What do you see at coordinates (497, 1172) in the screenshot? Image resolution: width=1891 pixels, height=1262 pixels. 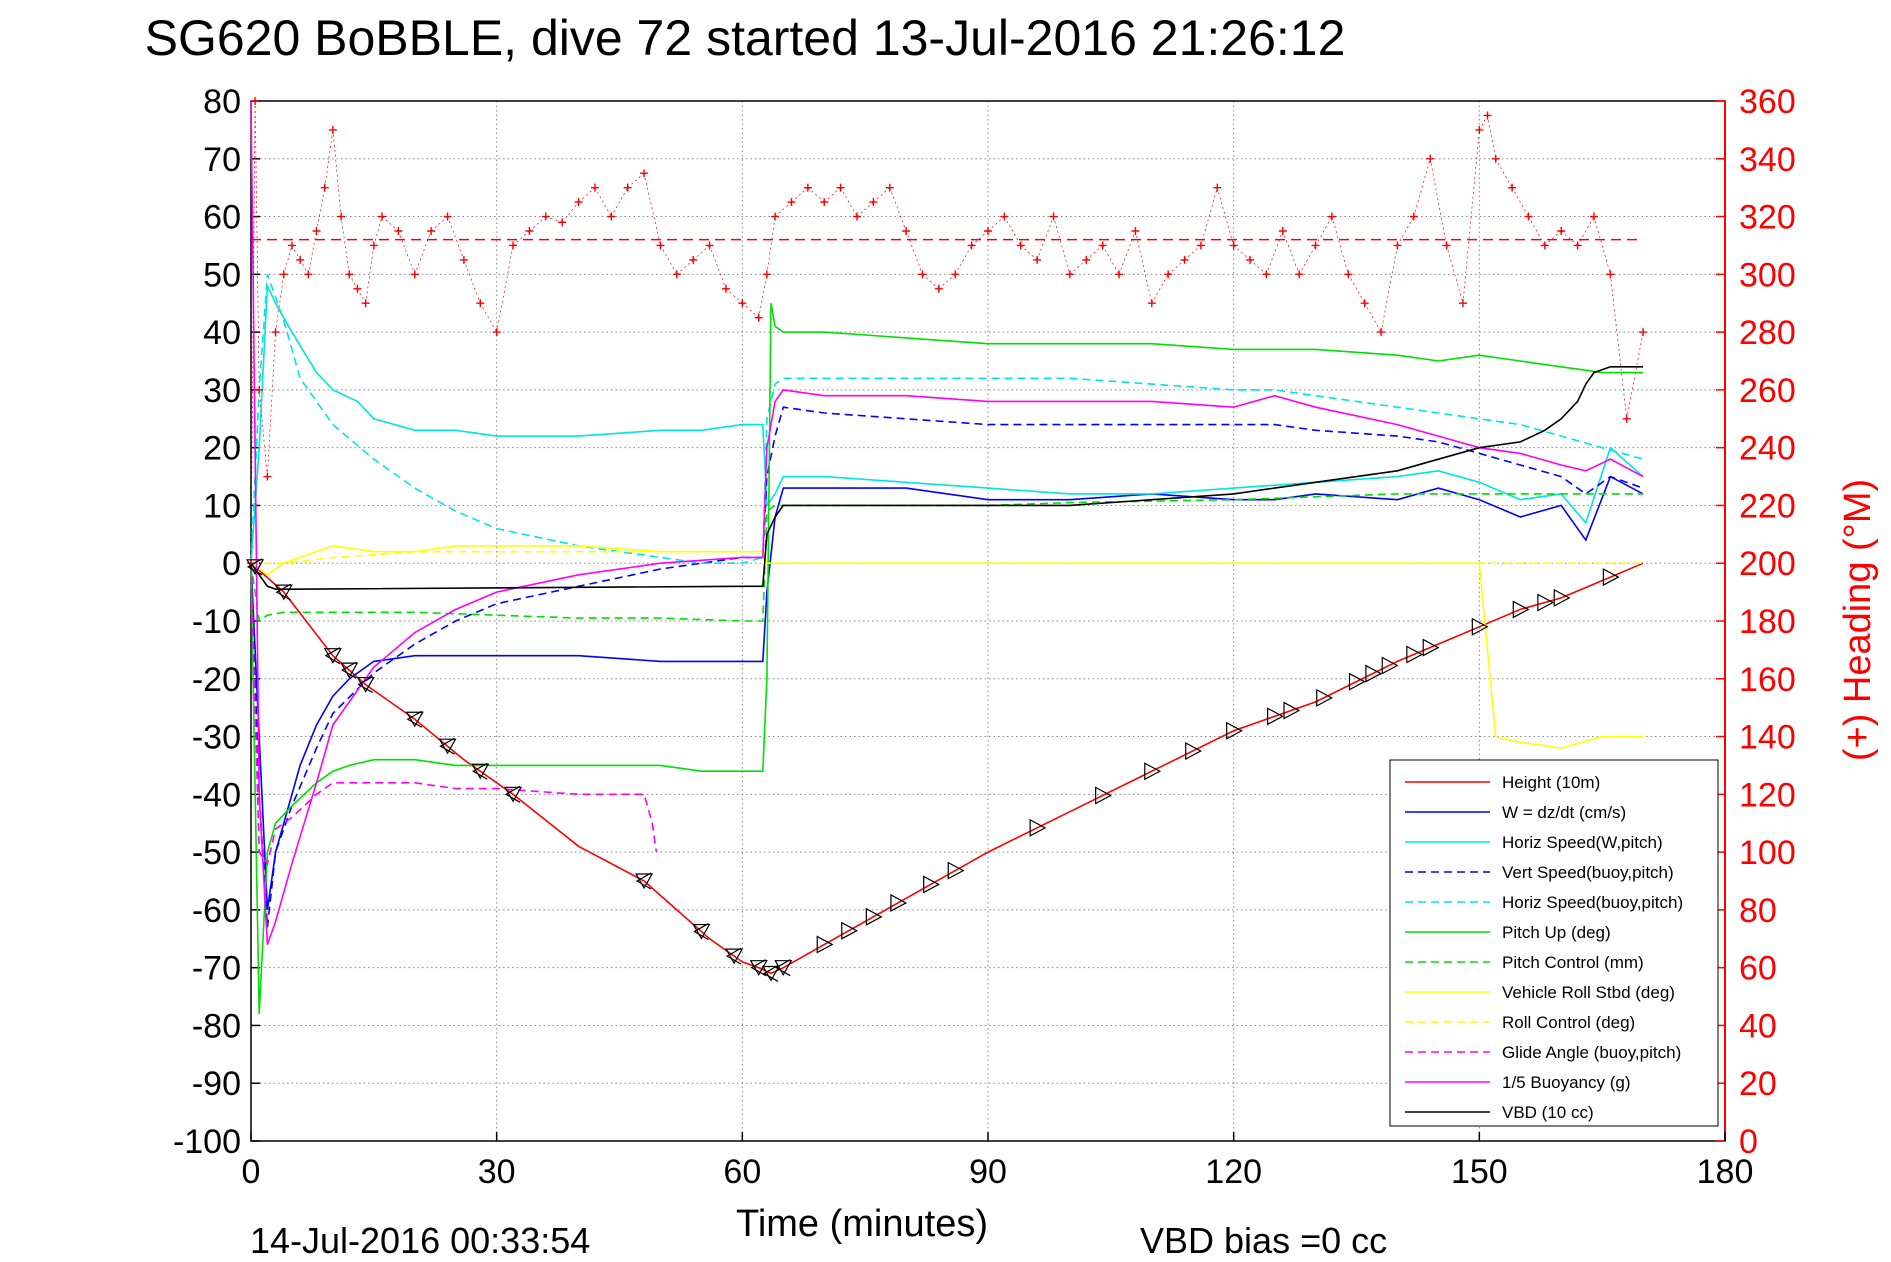 I see `x-tick-label-1: 30` at bounding box center [497, 1172].